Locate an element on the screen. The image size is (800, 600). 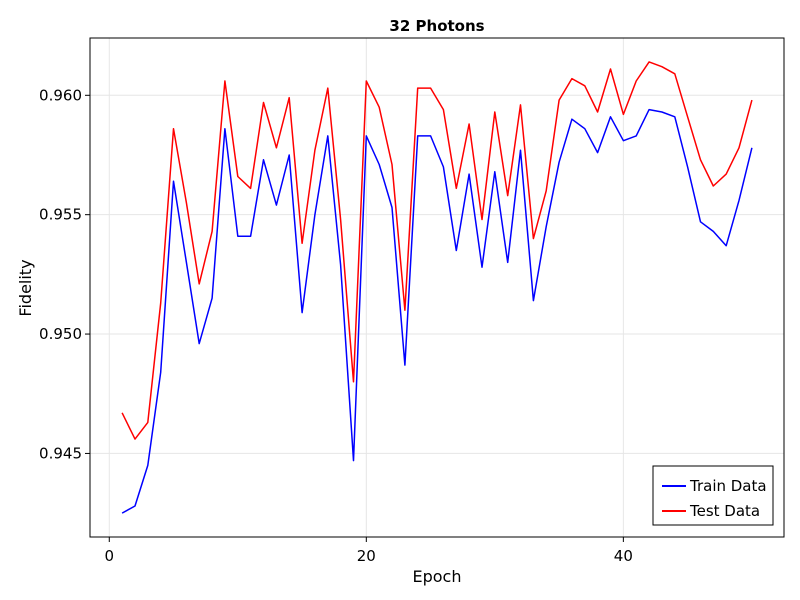
legend-label: Train Data is located at coordinates (728, 486).